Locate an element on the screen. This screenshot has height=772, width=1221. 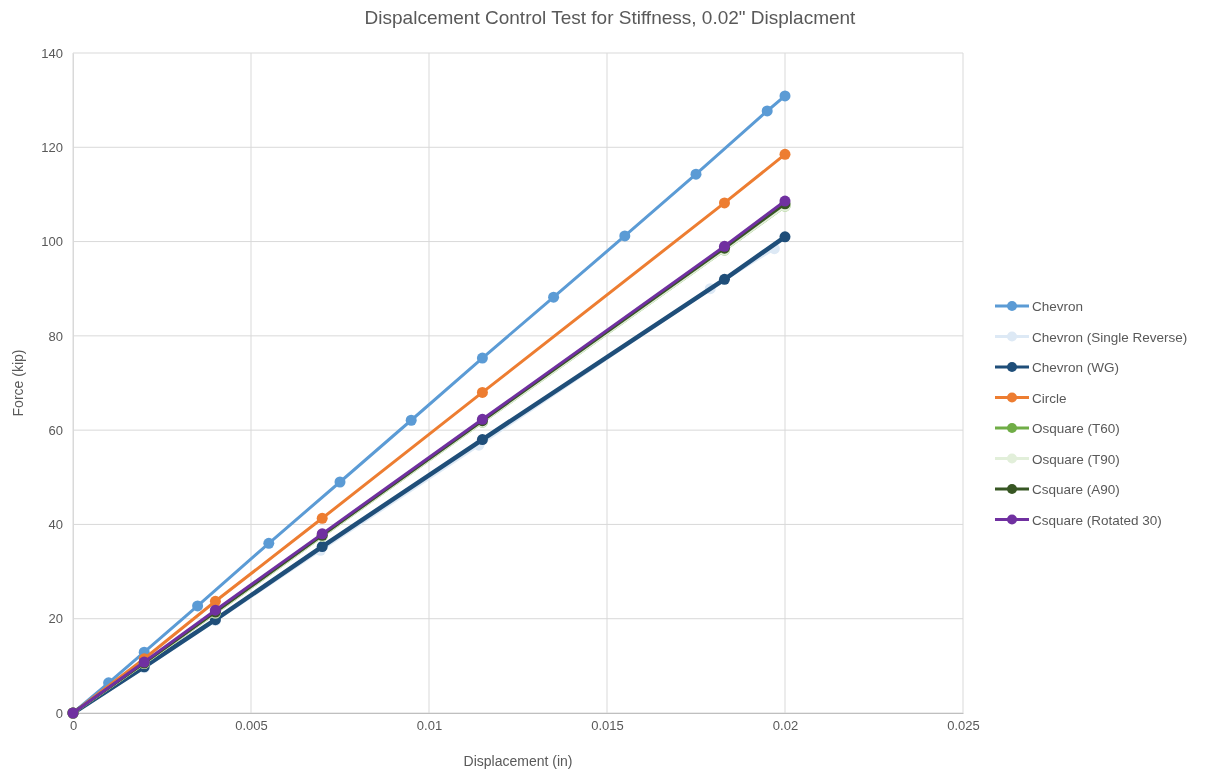
y-tick-label: 120 is located at coordinates (52, 147).